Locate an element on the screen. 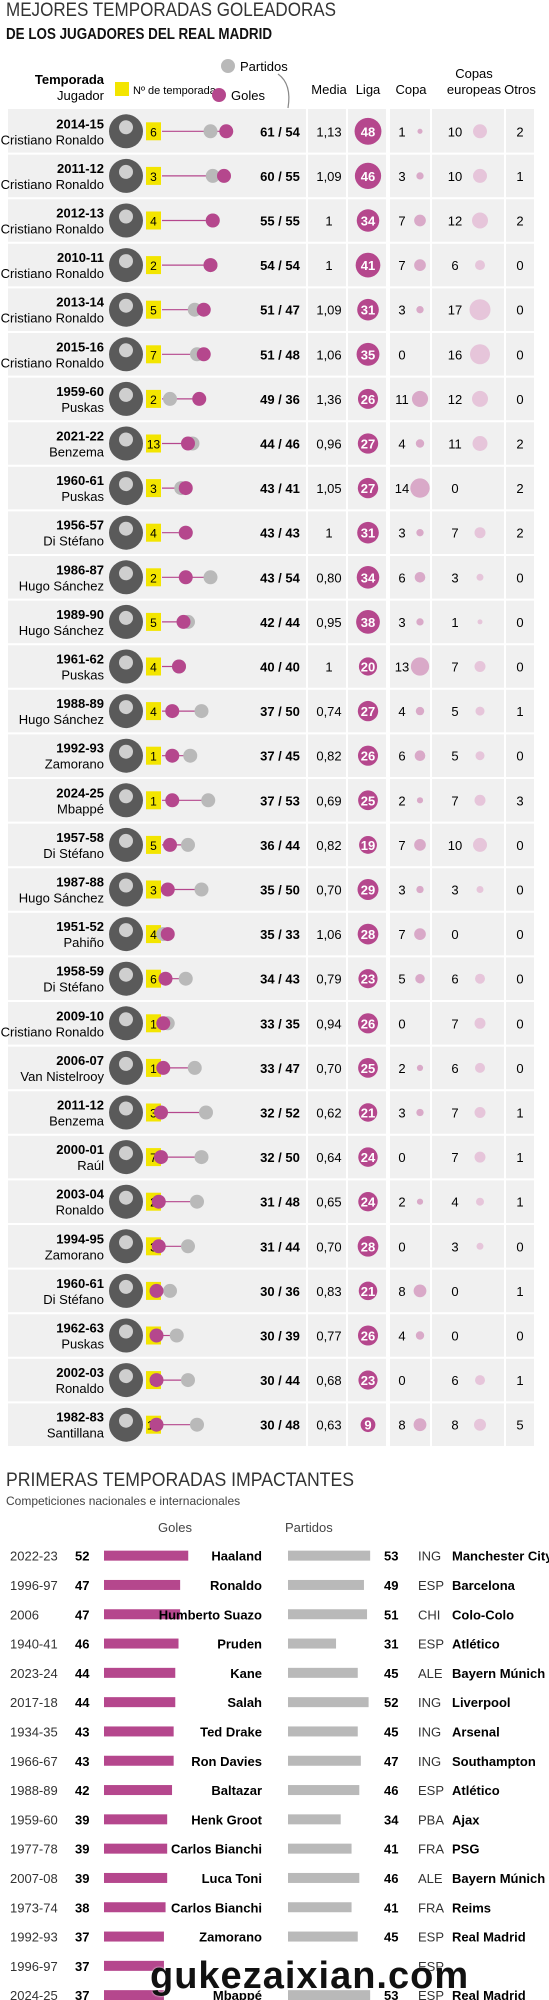  season-number: 7 is located at coordinates (153, 1158).